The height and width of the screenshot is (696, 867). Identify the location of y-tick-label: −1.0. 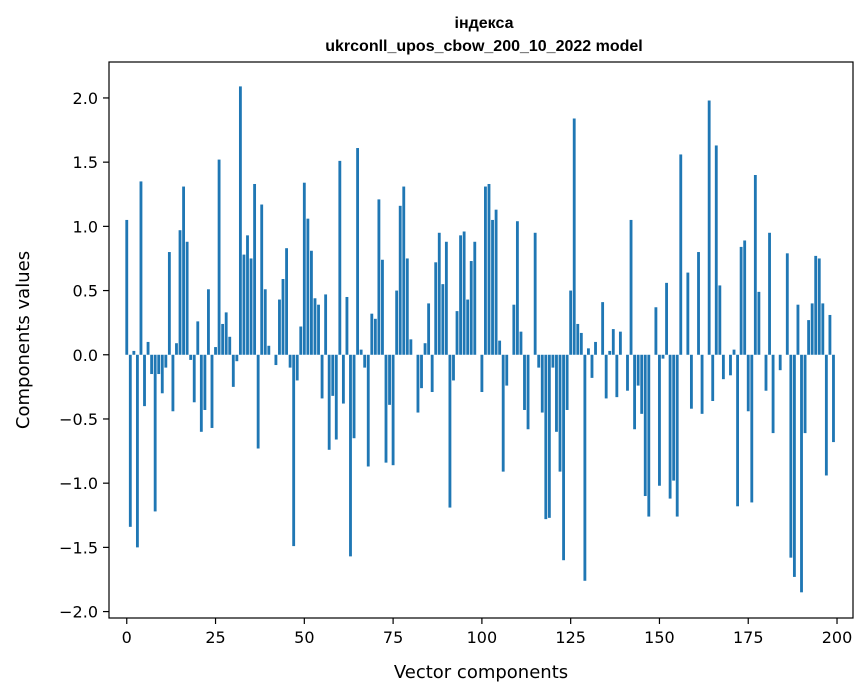
(78, 483).